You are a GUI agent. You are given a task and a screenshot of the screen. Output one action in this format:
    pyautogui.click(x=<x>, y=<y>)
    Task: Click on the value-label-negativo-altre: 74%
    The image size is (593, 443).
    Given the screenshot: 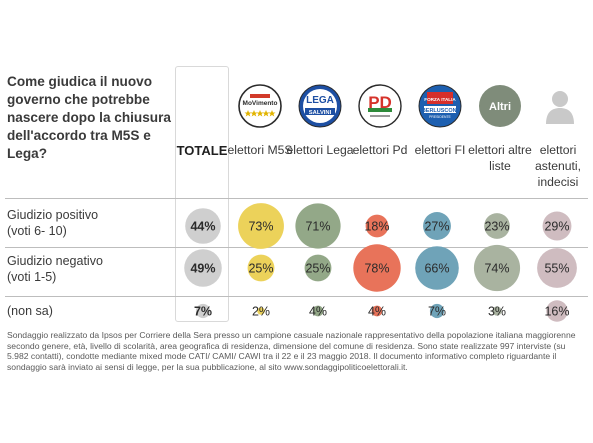 What is the action you would take?
    pyautogui.click(x=496, y=269)
    